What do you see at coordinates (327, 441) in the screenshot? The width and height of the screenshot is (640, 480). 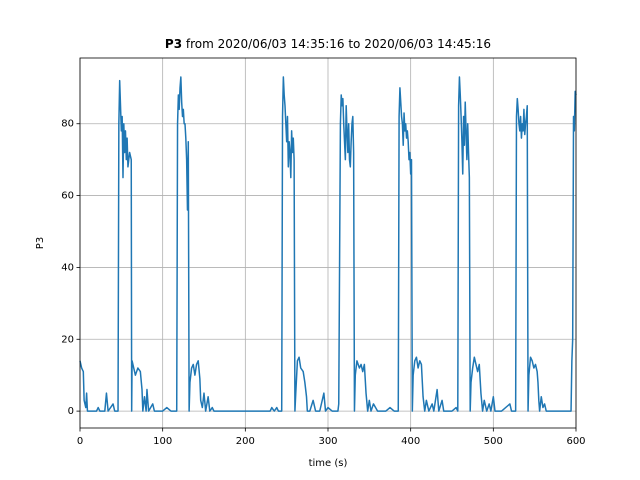 I see `x-tick-label: 300` at bounding box center [327, 441].